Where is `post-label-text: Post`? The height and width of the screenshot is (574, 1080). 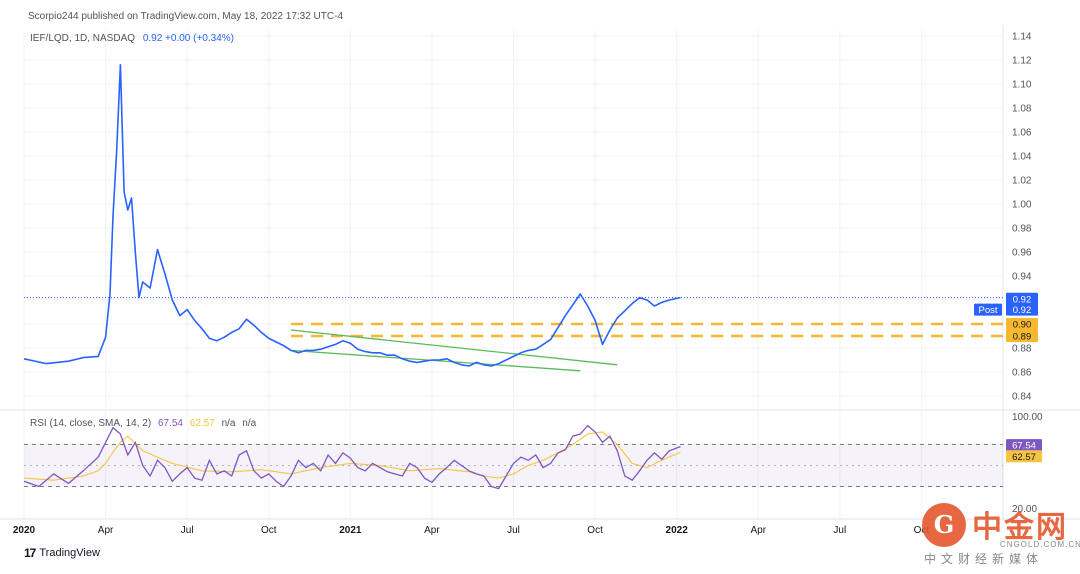
post-label-text: Post is located at coordinates (987, 310).